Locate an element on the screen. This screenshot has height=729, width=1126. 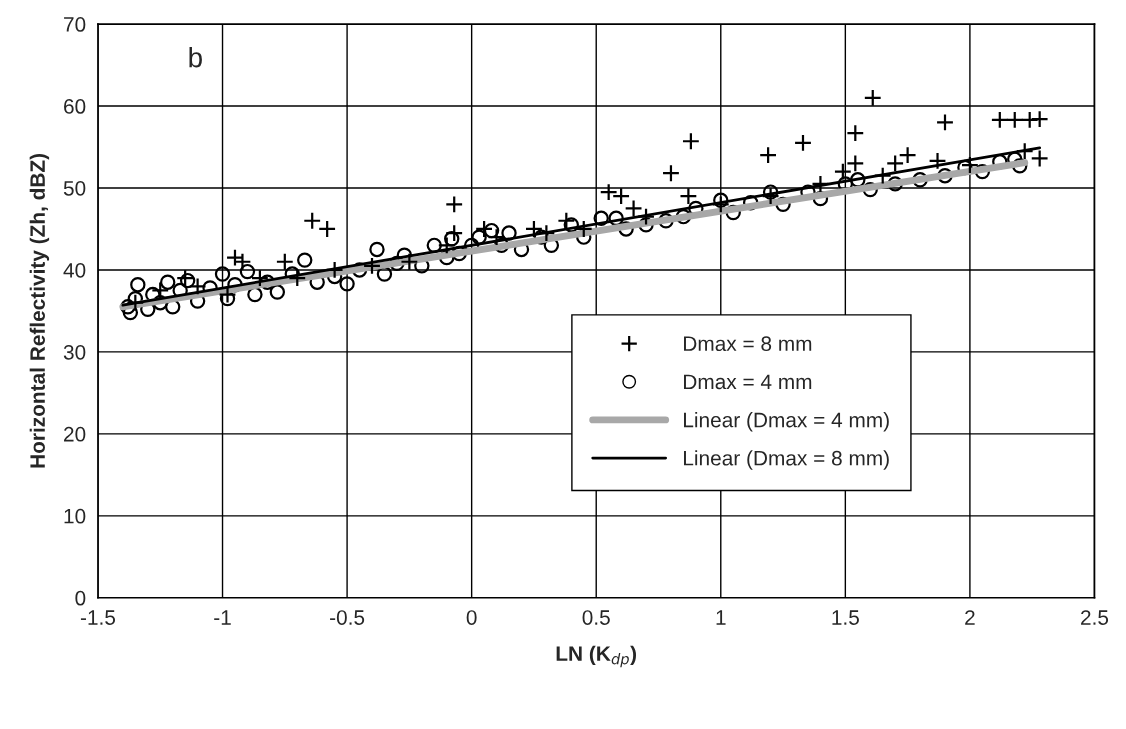
y-axis-title: Horizontal Reflectivity (Zh, dBZ) is located at coordinates (39, 310).